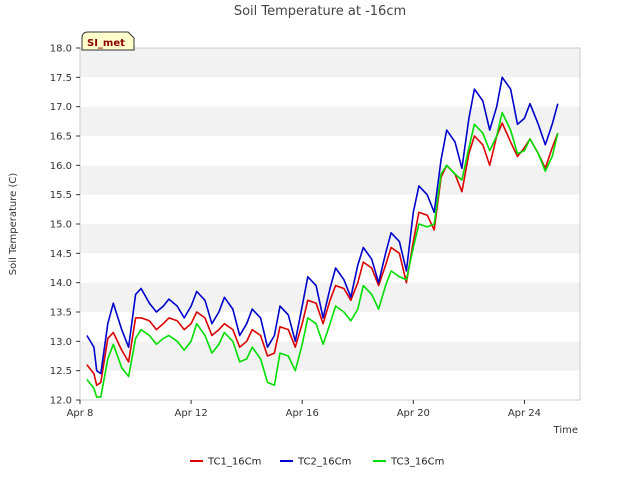 The height and width of the screenshot is (480, 640). Describe the element at coordinates (106, 43) in the screenshot. I see `site-label: SI_met` at that location.